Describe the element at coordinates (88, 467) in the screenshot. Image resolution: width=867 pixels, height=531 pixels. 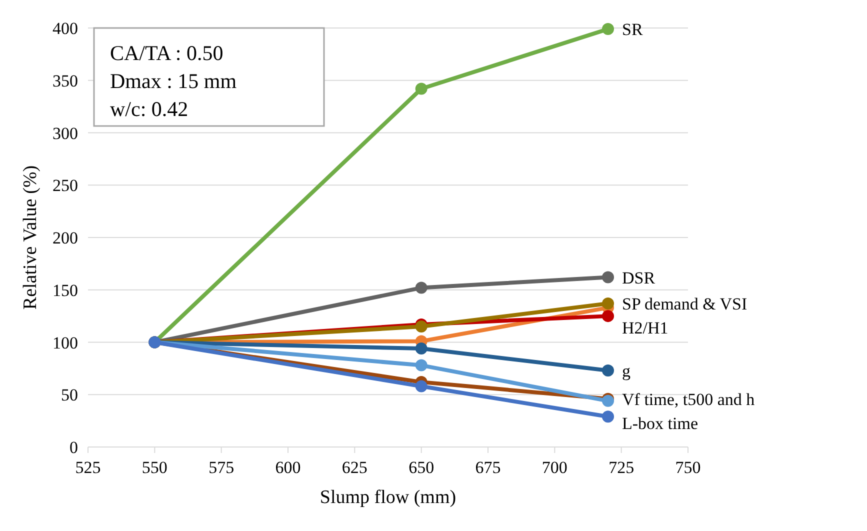
I see `x-tick-label: 525` at that location.